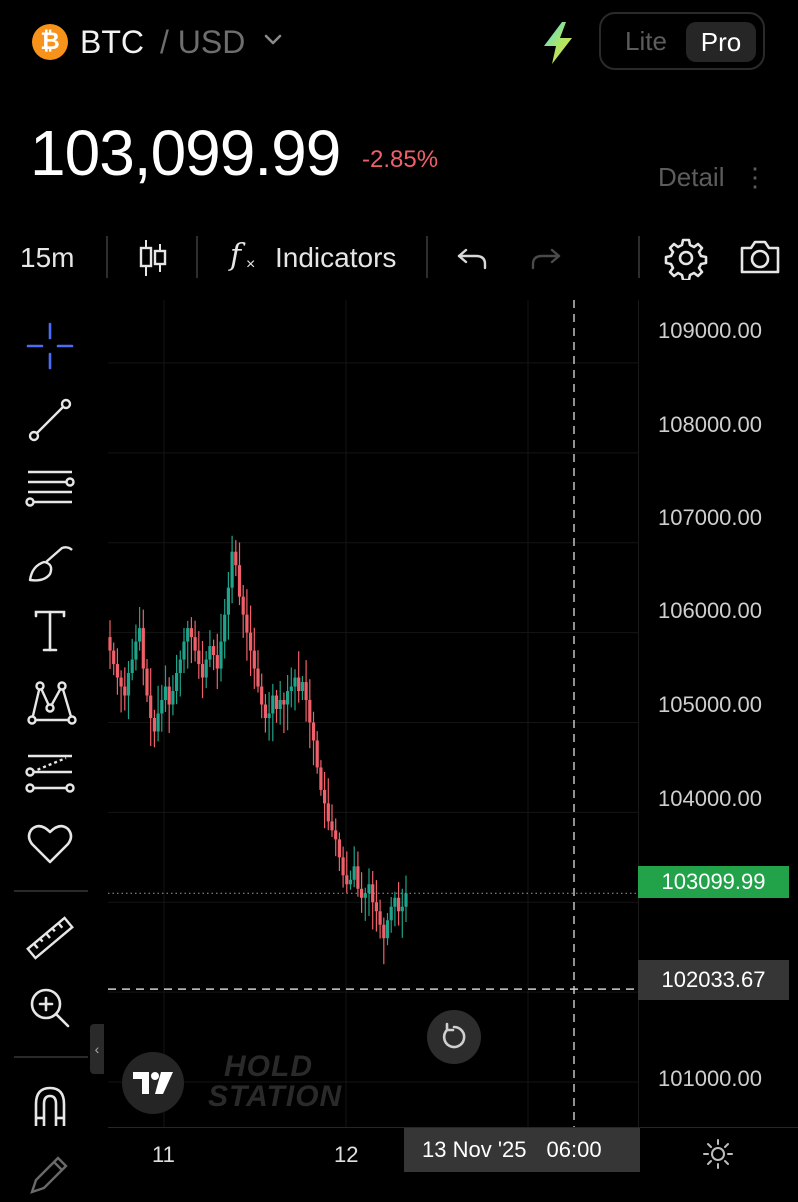 This screenshot has width=798, height=1202. What do you see at coordinates (346, 1154) in the screenshot?
I see `time-label: 12` at bounding box center [346, 1154].